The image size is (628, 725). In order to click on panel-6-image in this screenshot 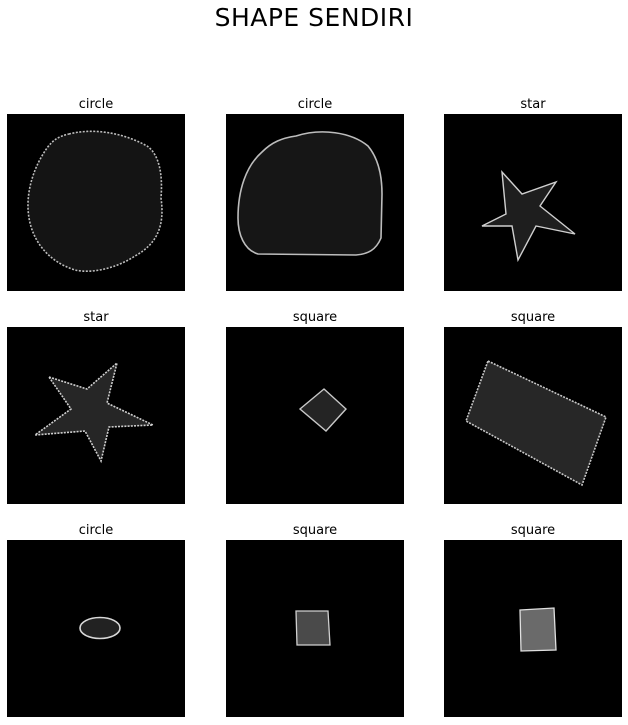, I will do `click(533, 415)`.